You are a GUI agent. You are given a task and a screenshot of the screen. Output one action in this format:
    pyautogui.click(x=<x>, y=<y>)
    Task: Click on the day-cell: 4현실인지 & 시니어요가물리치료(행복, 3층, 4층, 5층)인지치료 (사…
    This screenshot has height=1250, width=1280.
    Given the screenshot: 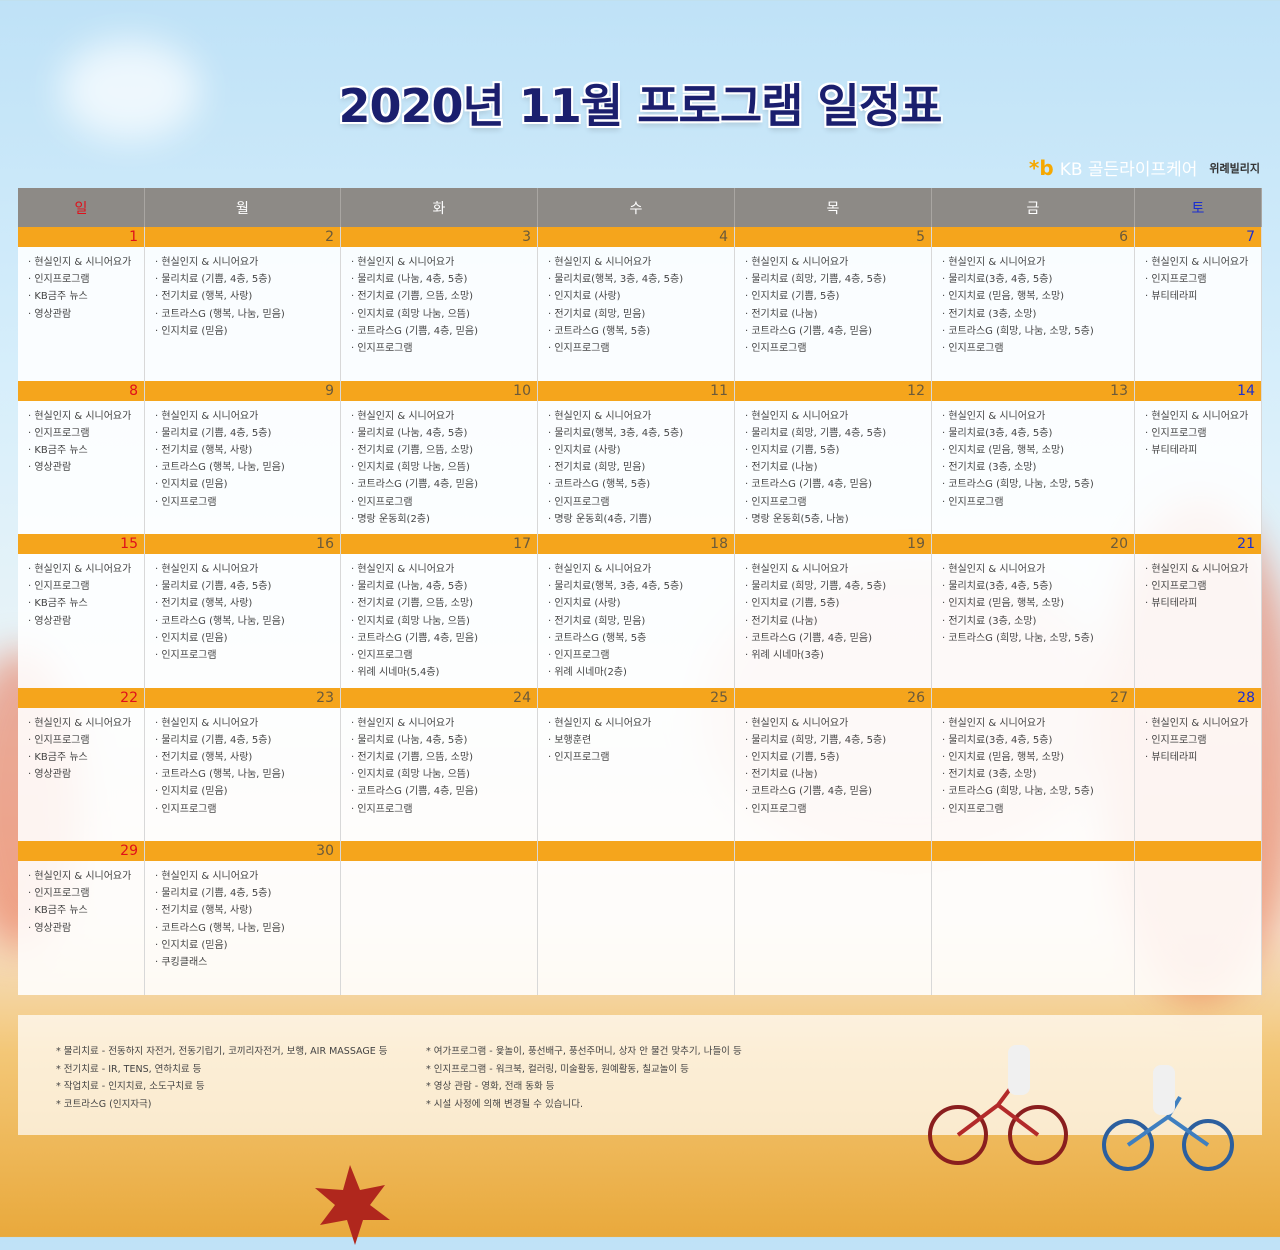 What is the action you would take?
    pyautogui.click(x=636, y=304)
    